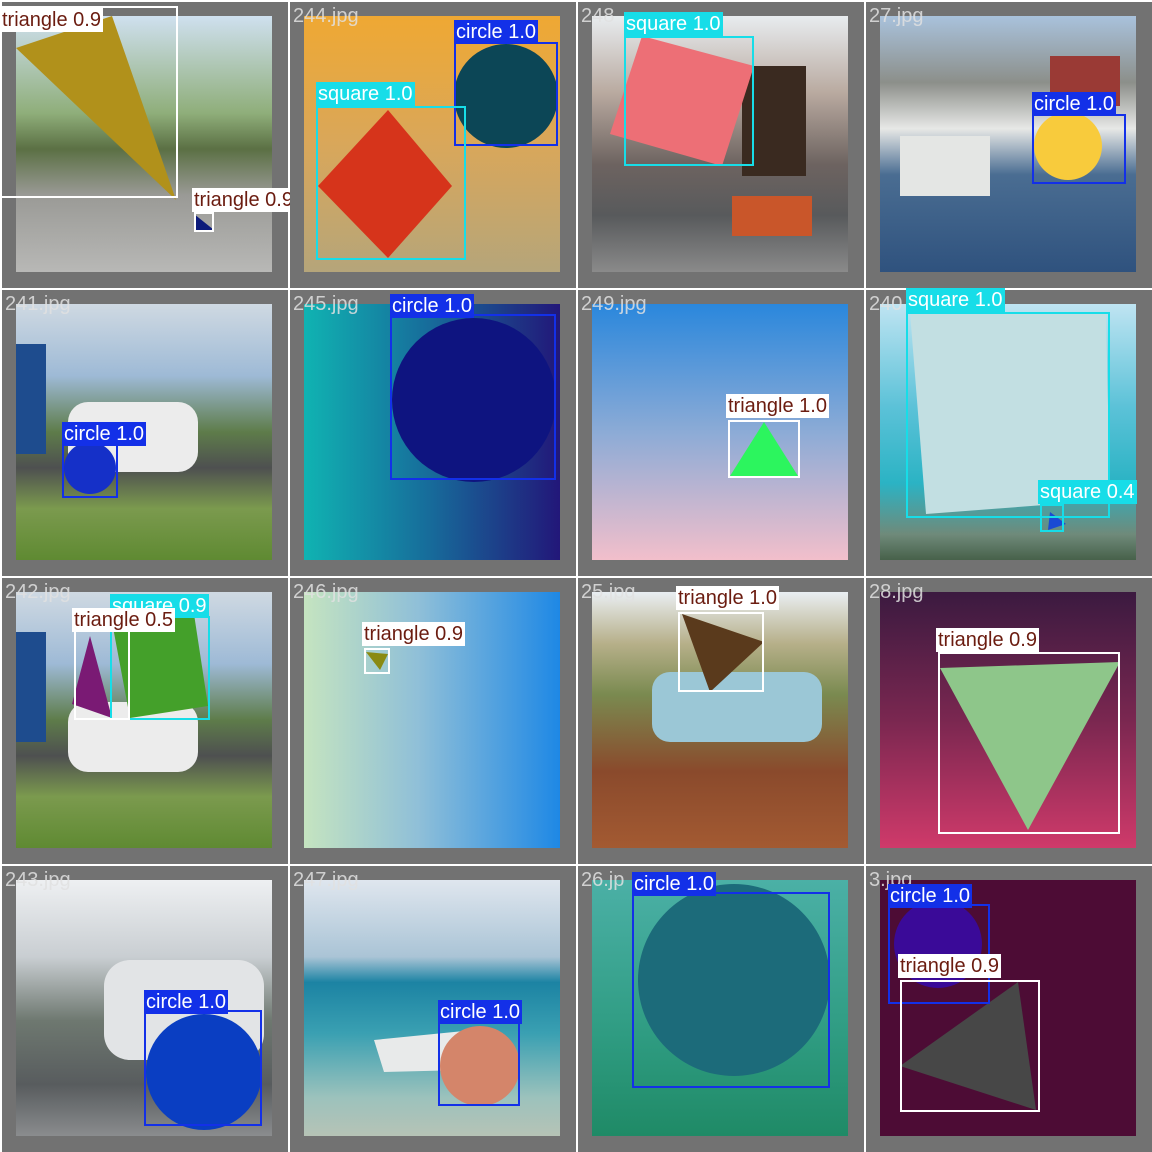 This screenshot has height=1152, width=1152. I want to click on tile: 249.jpg triangle 1.0, so click(721, 433).